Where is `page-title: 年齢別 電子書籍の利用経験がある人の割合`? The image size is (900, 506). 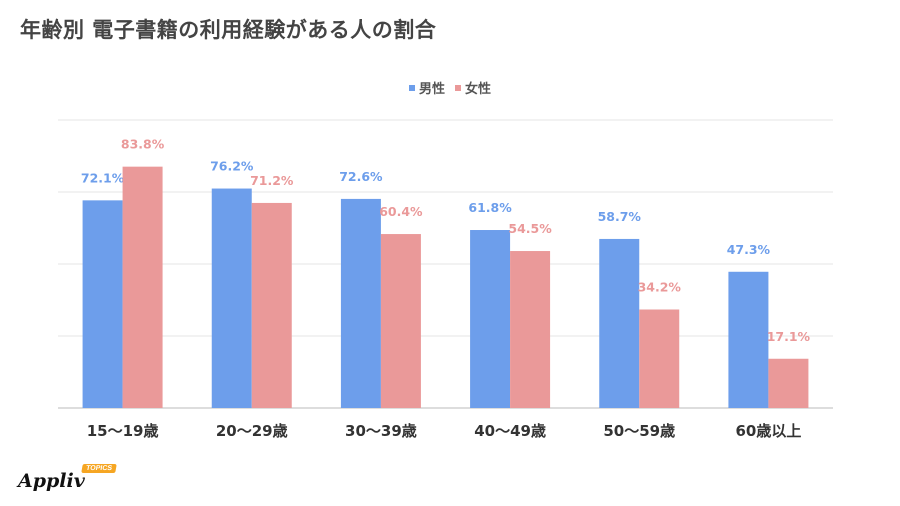 page-title: 年齢別 電子書籍の利用経験がある人の割合 is located at coordinates (228, 30).